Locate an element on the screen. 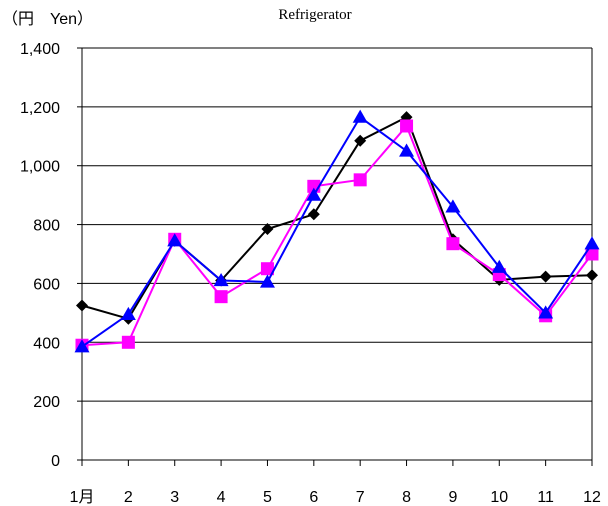 The width and height of the screenshot is (608, 506). x-tick-label: 8 is located at coordinates (406, 497).